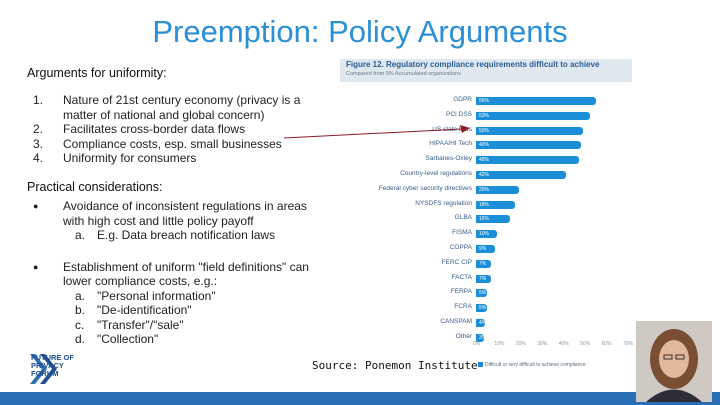 The height and width of the screenshot is (405, 720). What do you see at coordinates (38, 143) in the screenshot?
I see `item-number: 3.` at bounding box center [38, 143].